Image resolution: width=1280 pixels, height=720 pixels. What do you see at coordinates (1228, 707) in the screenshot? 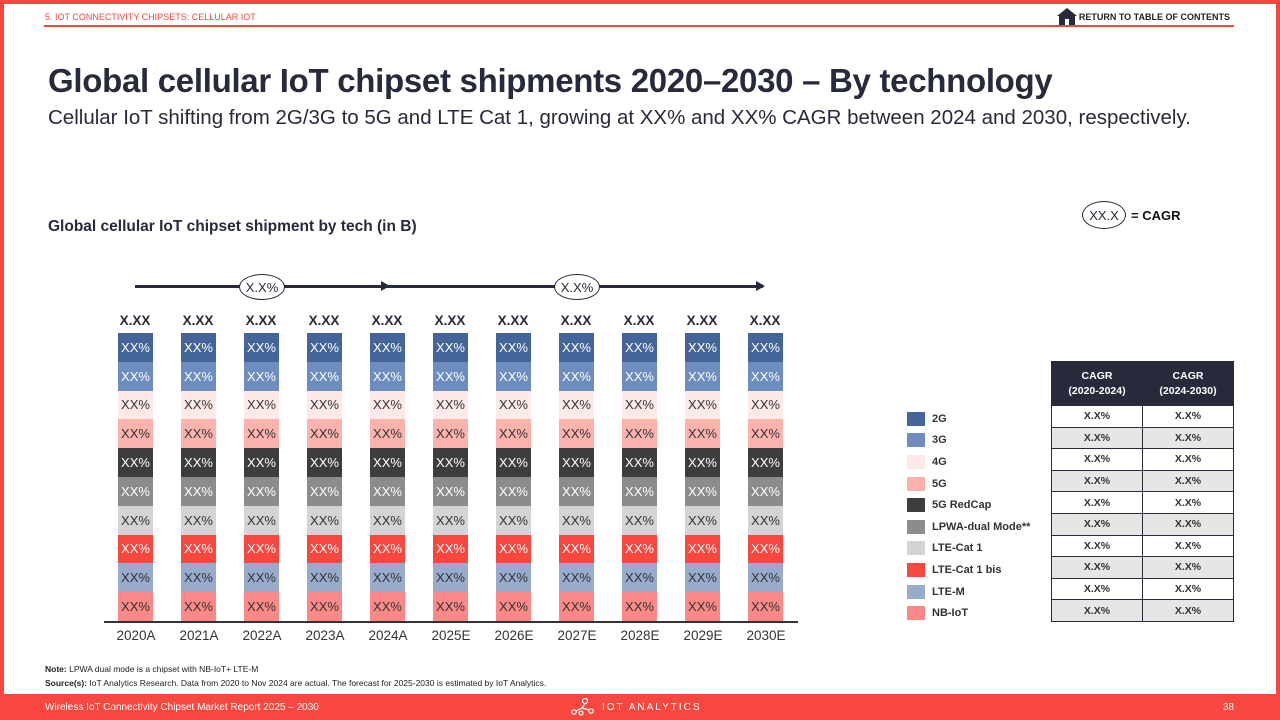
I see `page-number: 38` at bounding box center [1228, 707].